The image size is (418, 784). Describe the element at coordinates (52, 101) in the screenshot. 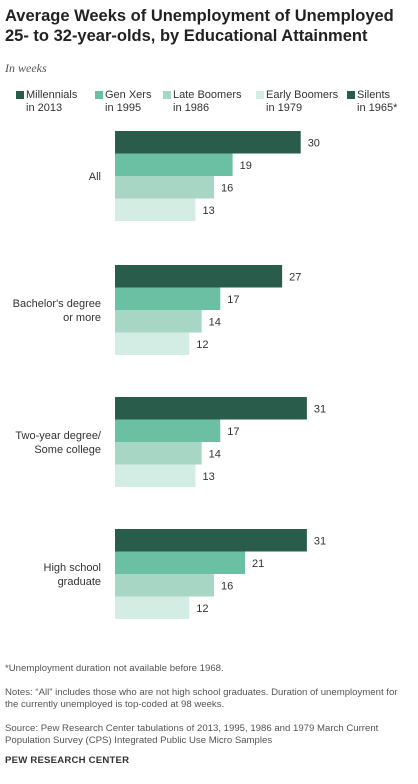

I see `legend-label: Millennials in 2013` at that location.